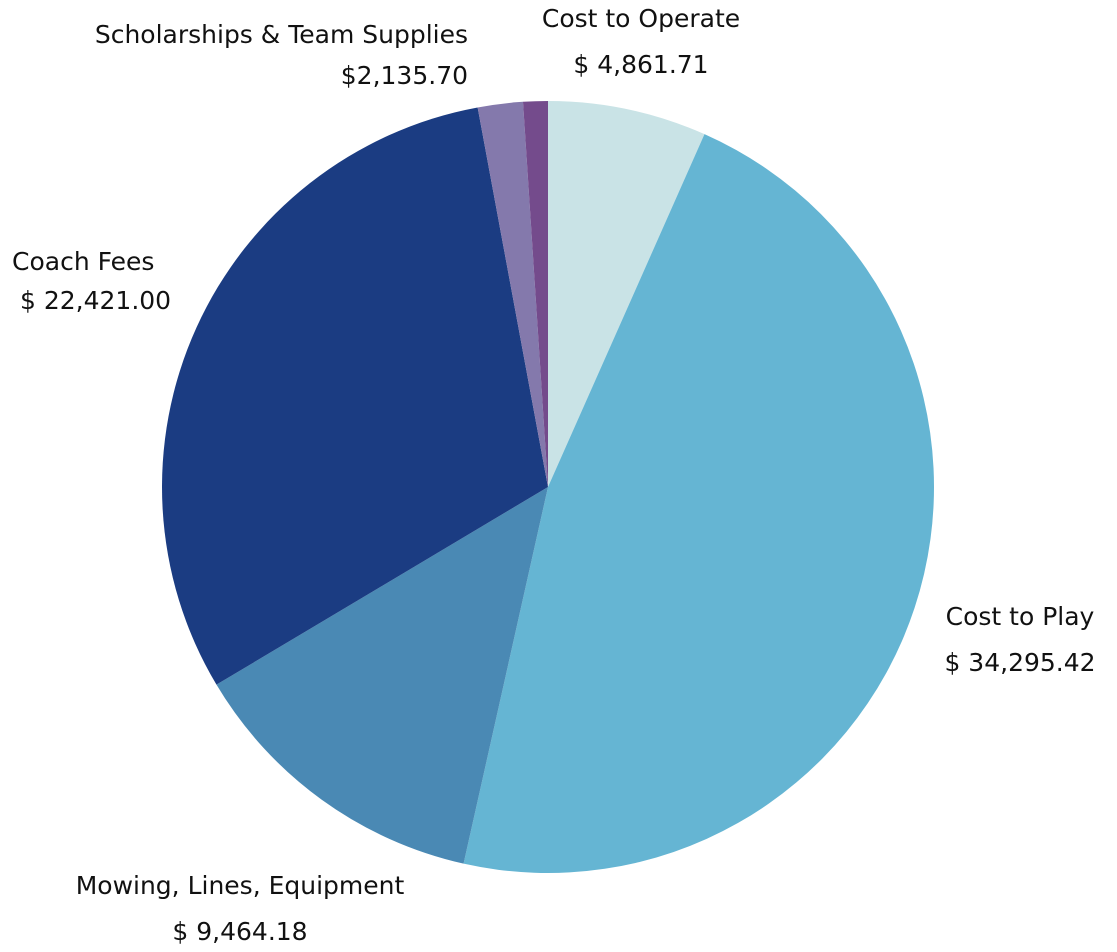 This screenshot has height=952, width=1117. I want to click on slice-label: Cost to Play, so click(1020, 616).